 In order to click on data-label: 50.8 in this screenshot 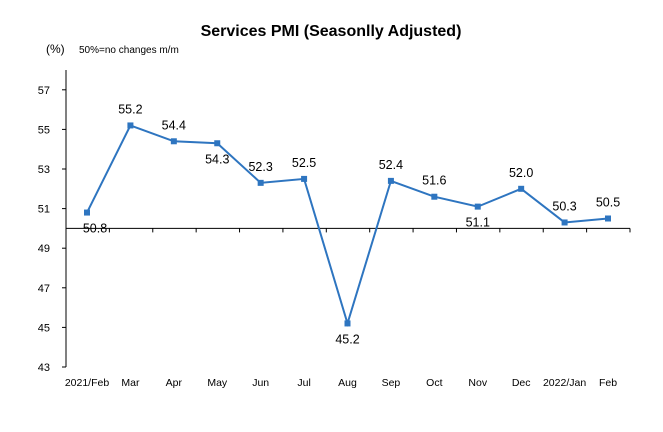, I will do `click(95, 229)`.